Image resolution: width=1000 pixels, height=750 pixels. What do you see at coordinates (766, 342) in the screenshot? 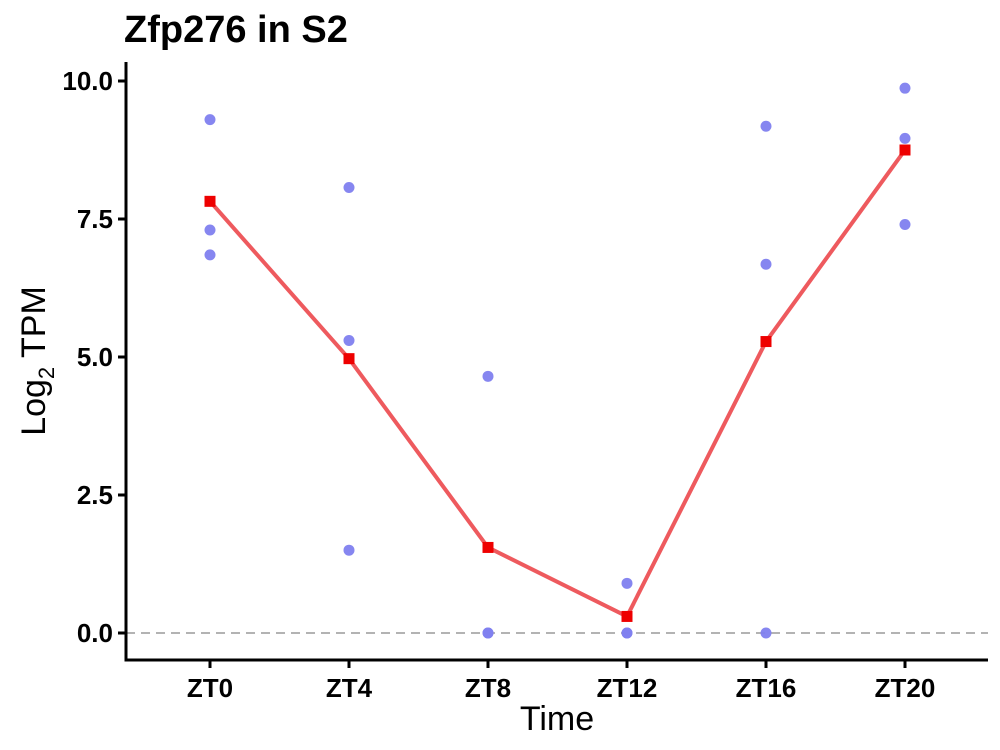
I see `mean-marker-zt16` at bounding box center [766, 342].